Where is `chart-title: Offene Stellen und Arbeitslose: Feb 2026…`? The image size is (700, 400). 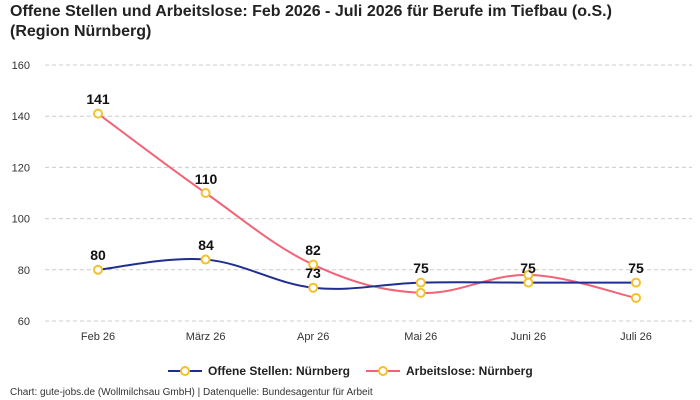
chart-title: Offene Stellen und Arbeitslose: Feb 2026… is located at coordinates (350, 22).